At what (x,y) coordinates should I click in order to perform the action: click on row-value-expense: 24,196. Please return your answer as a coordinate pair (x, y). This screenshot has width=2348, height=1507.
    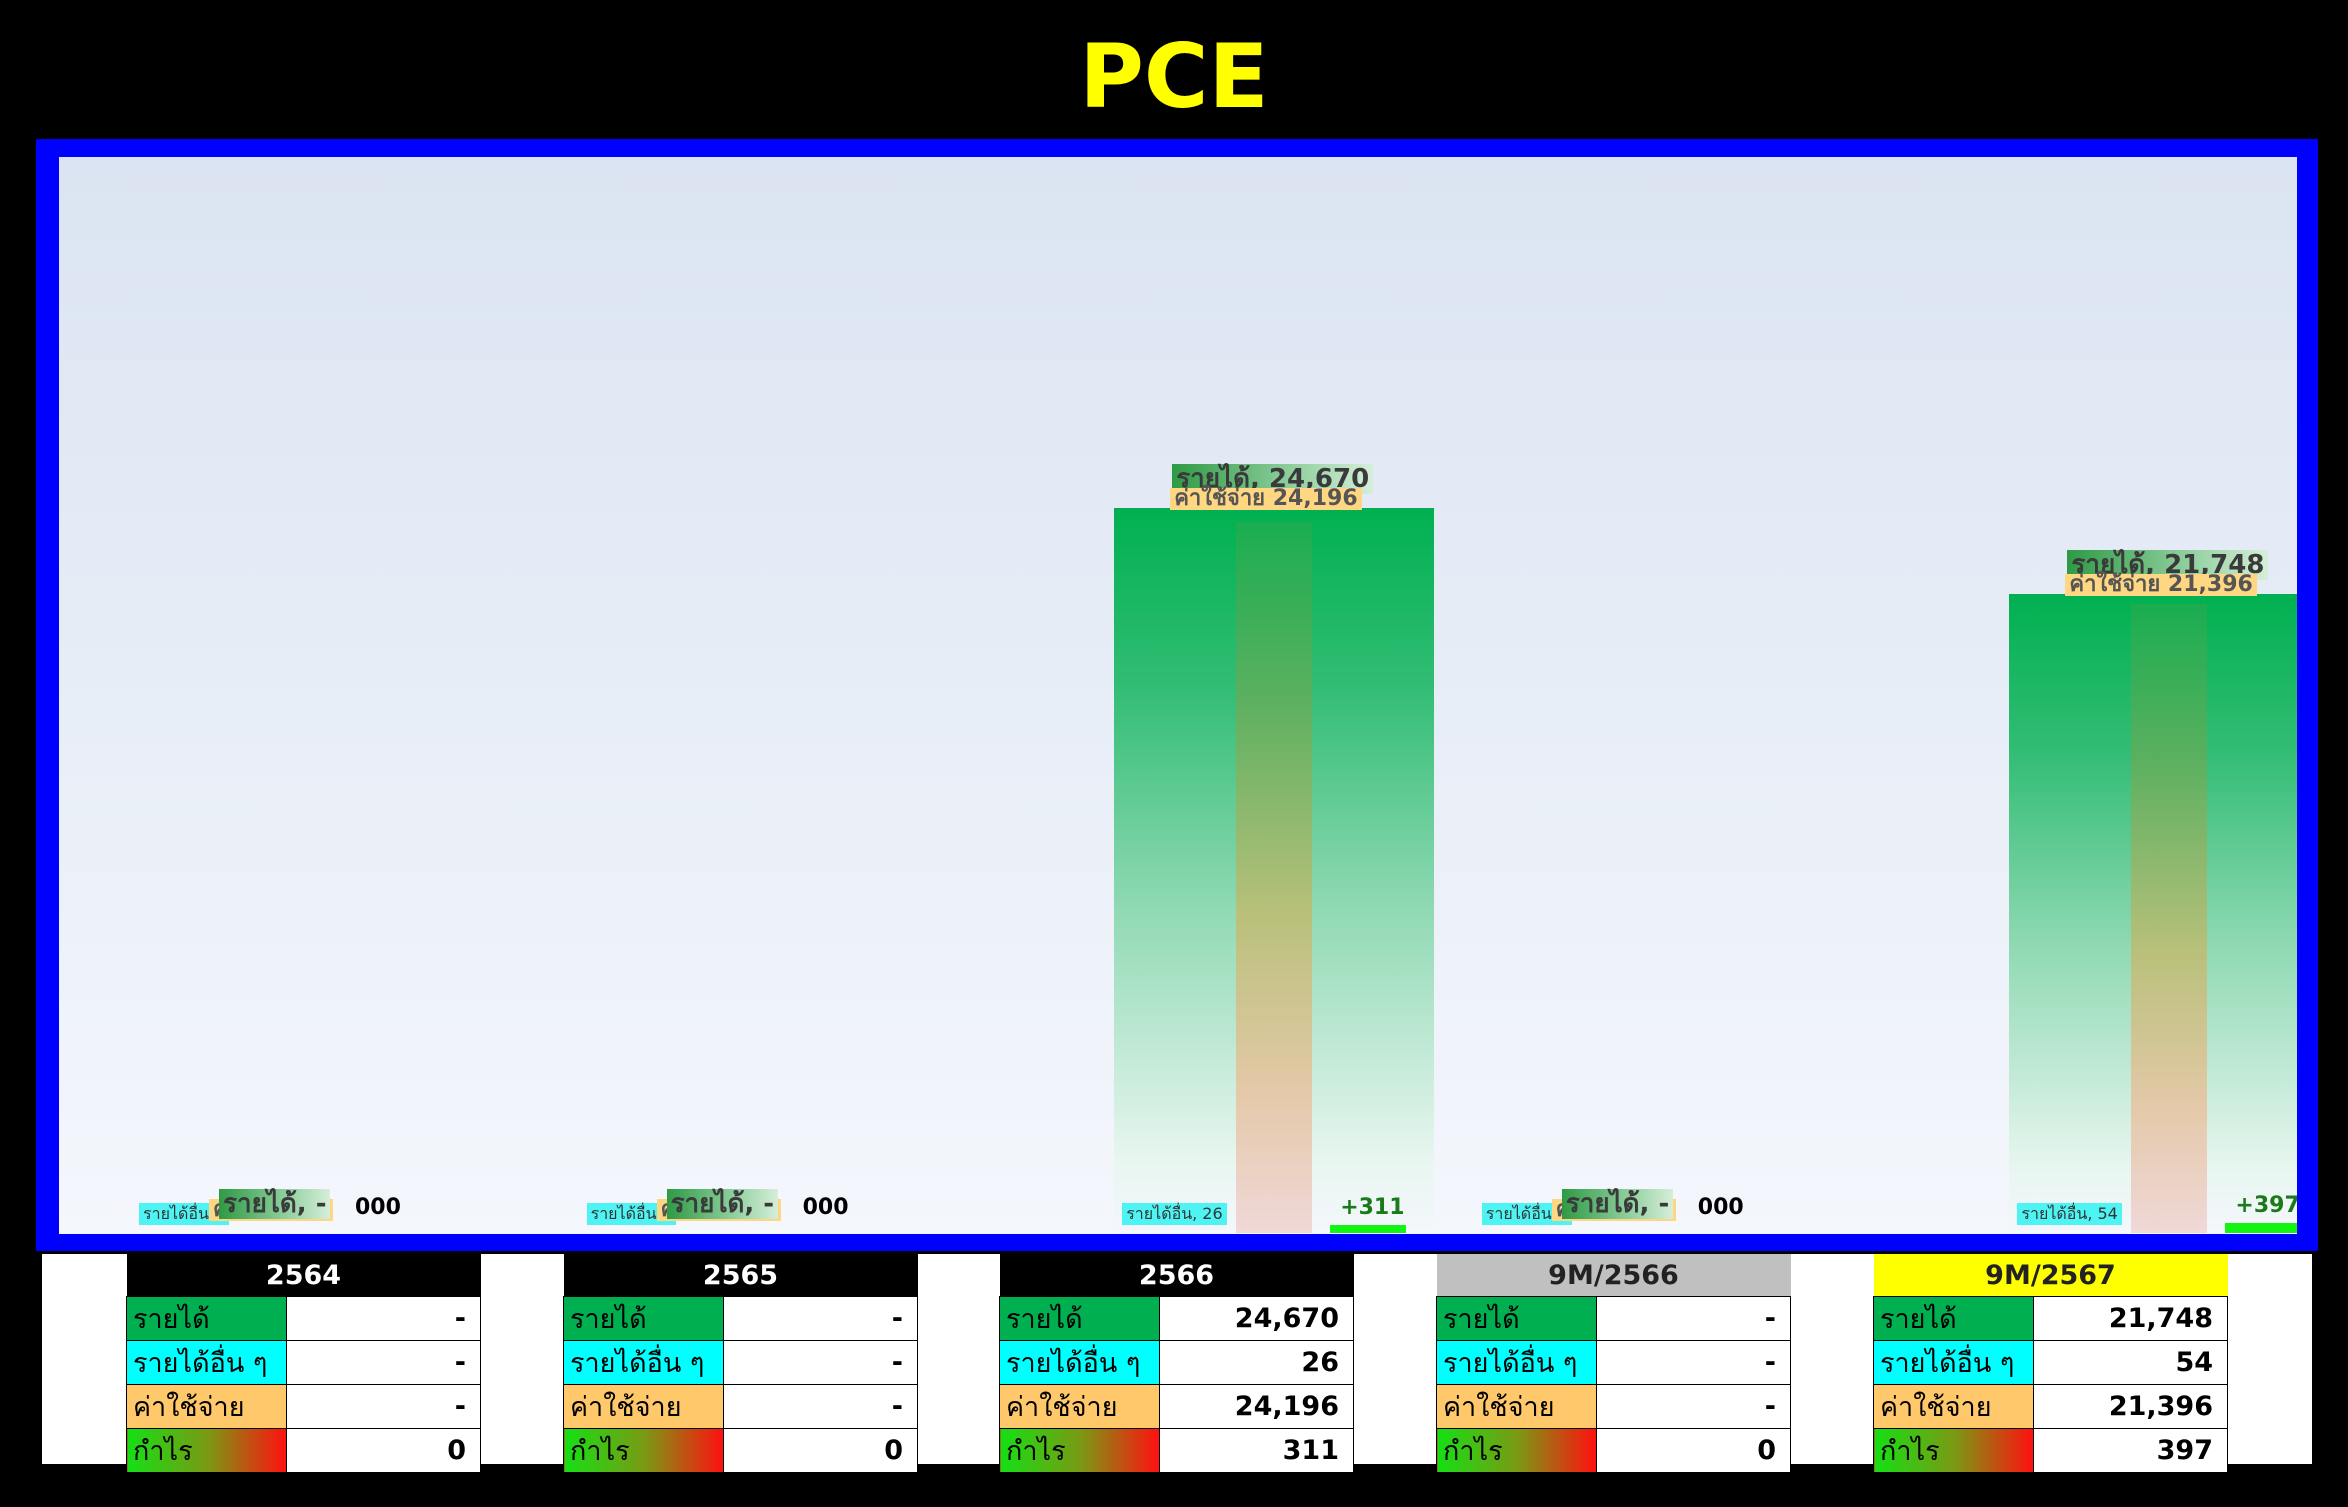
    Looking at the image, I should click on (1256, 1406).